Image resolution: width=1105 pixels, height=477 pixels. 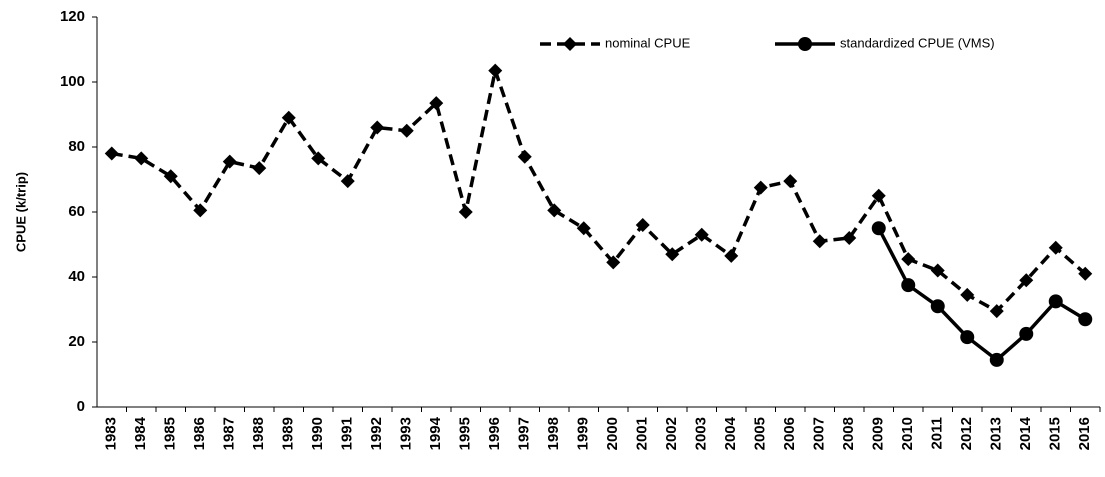 I want to click on x-tick-label: 2012, so click(x=966, y=433).